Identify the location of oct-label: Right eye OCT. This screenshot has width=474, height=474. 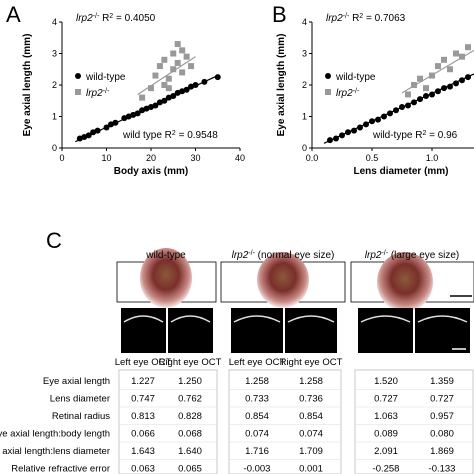
(311, 362).